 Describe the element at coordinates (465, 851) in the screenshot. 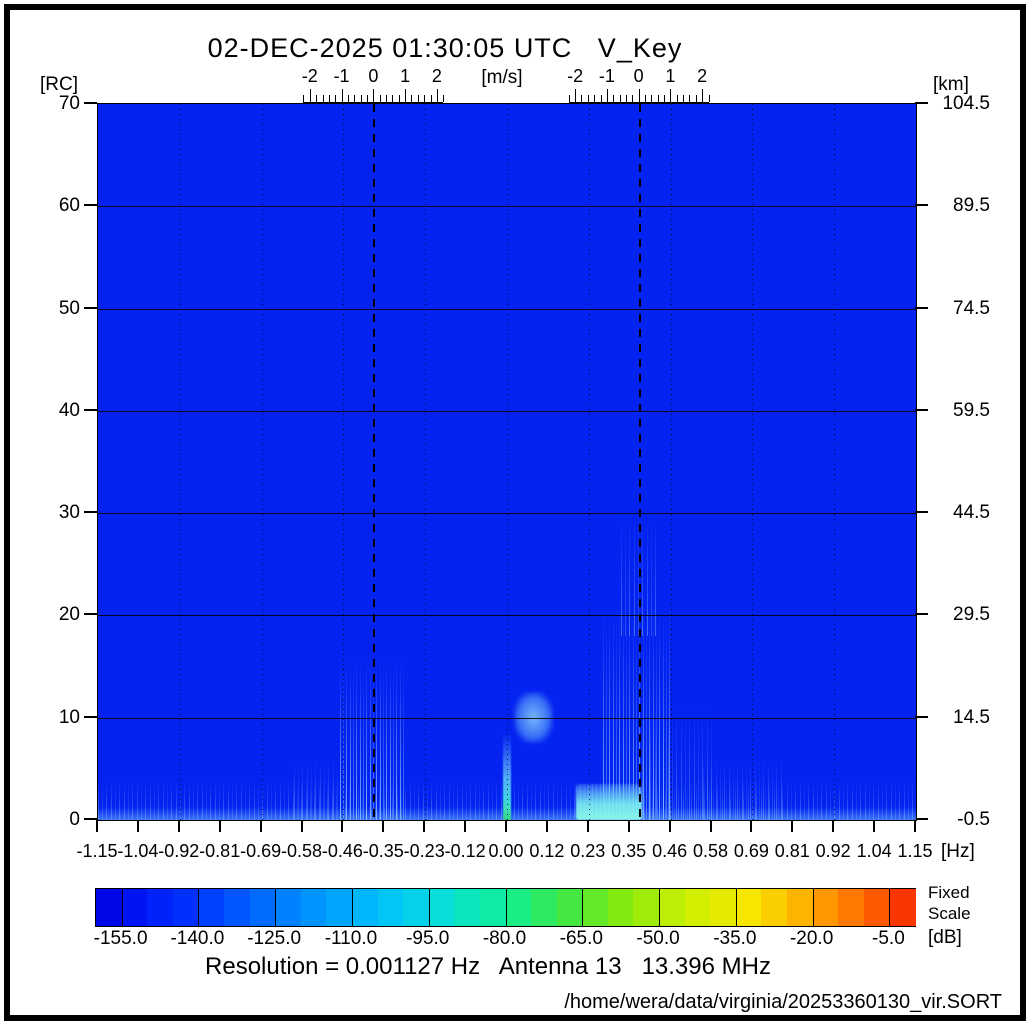

I see `bottom-axis-tick-label: -0.12` at that location.